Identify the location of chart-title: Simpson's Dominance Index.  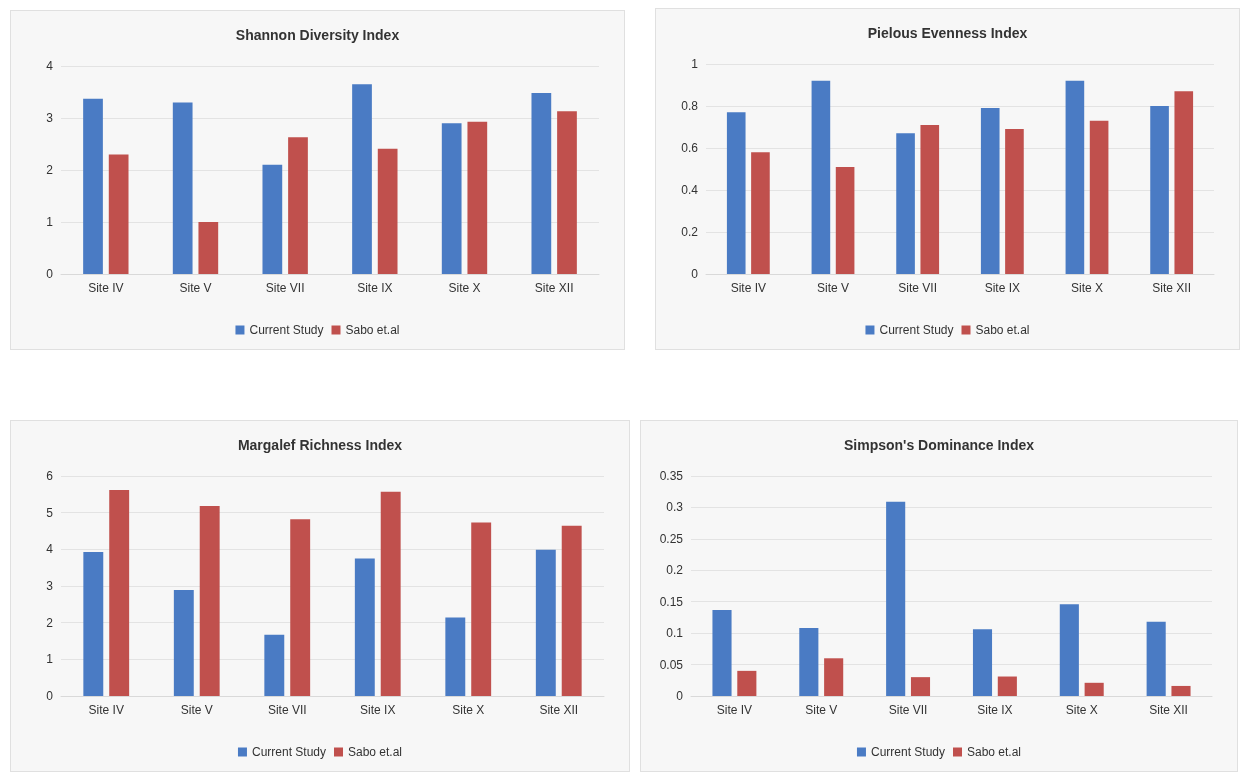
(939, 445).